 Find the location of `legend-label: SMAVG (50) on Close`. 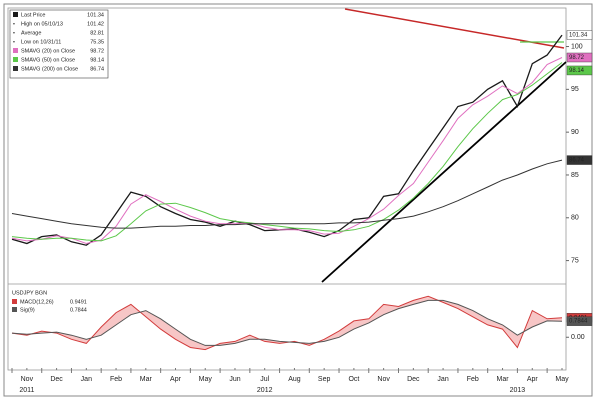

legend-label: SMAVG (50) on Close is located at coordinates (48, 60).